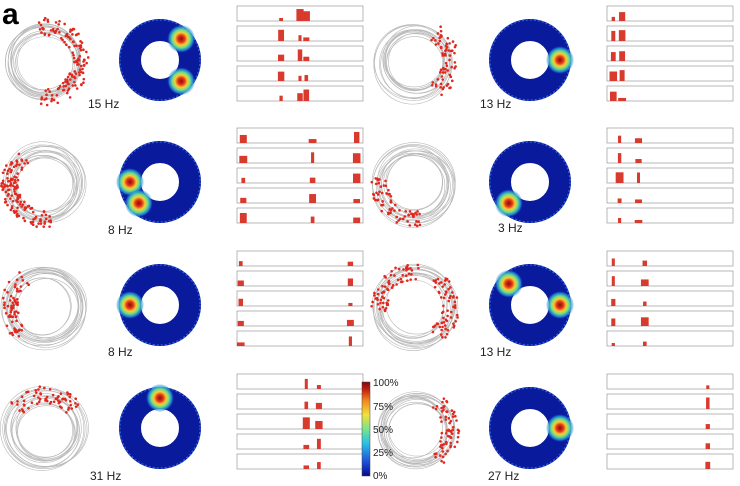 This screenshot has width=740, height=486. I want to click on firing-rate-map, so click(160, 426).